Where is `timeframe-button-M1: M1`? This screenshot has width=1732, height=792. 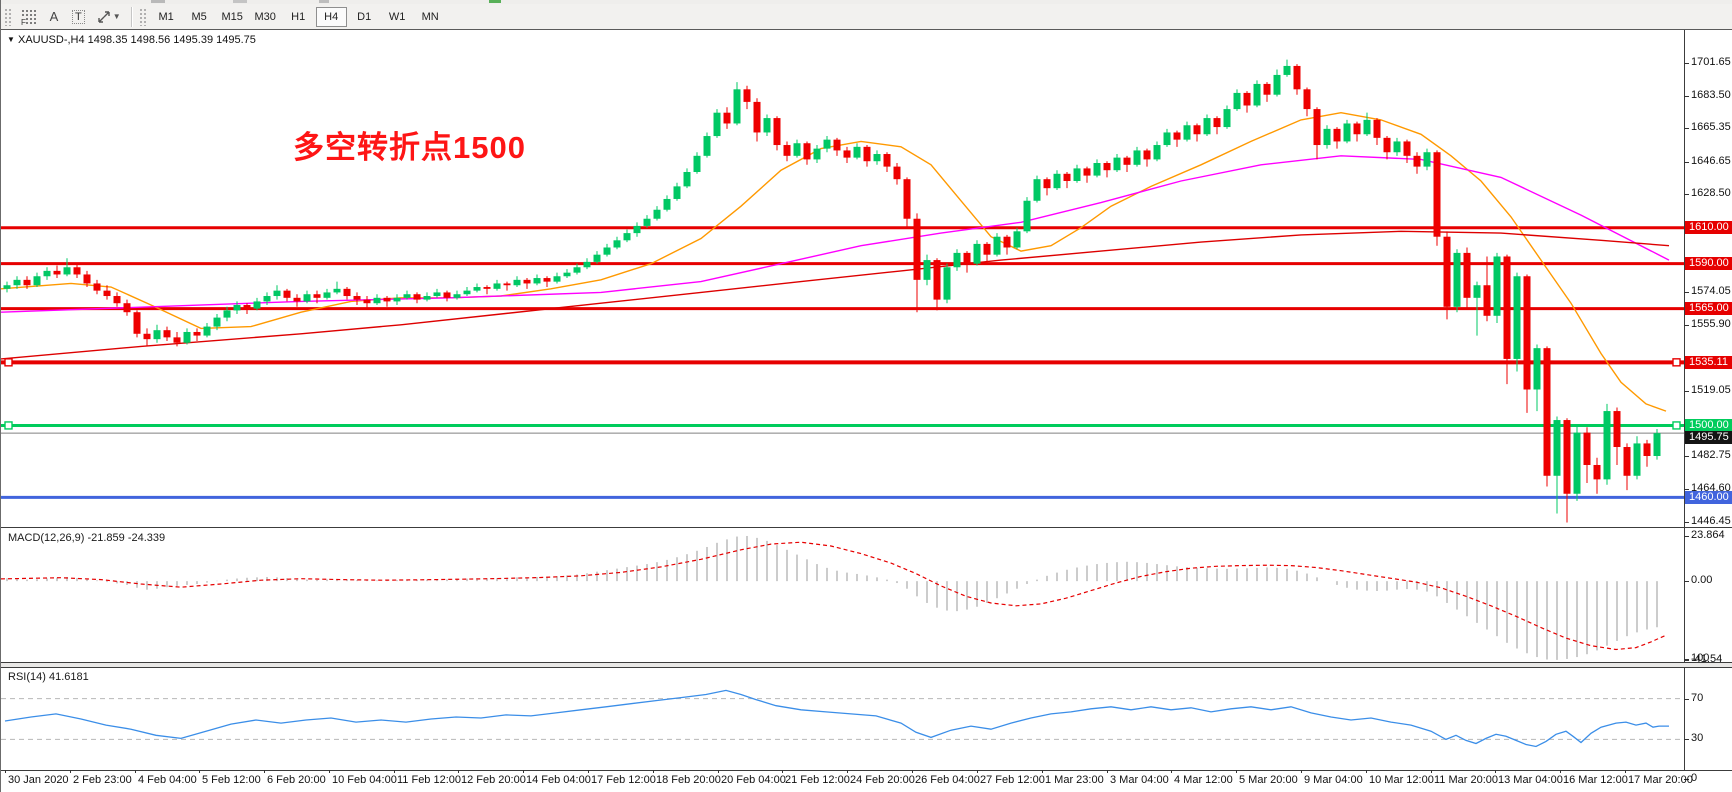
timeframe-button-M1: M1 is located at coordinates (166, 16).